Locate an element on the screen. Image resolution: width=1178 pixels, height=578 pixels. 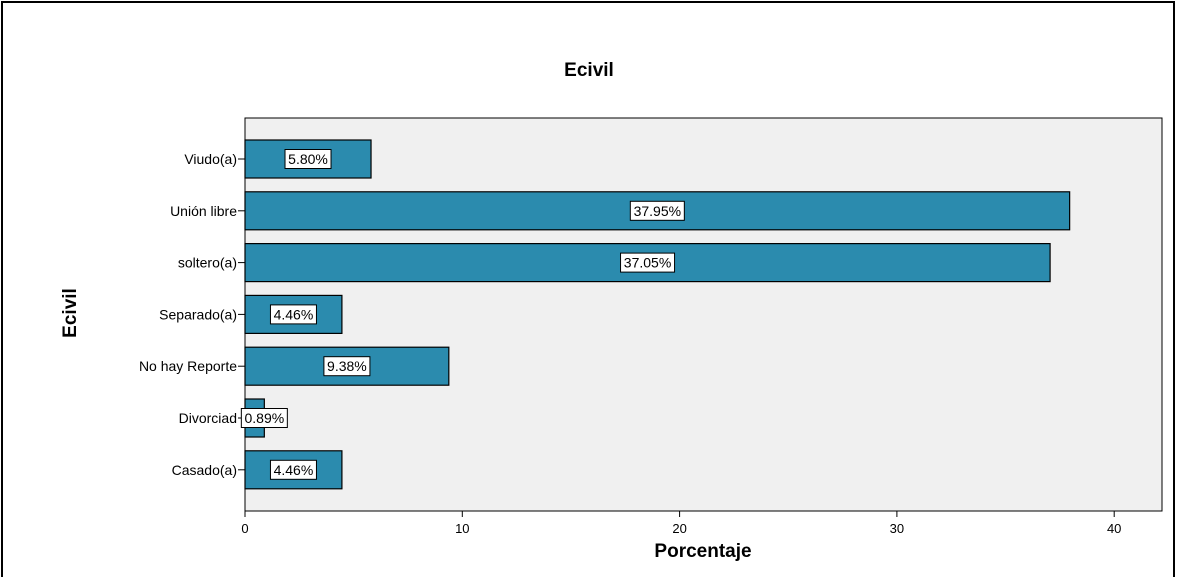
x-ticks: 0 10 20 30 40 is located at coordinates (681, 523).